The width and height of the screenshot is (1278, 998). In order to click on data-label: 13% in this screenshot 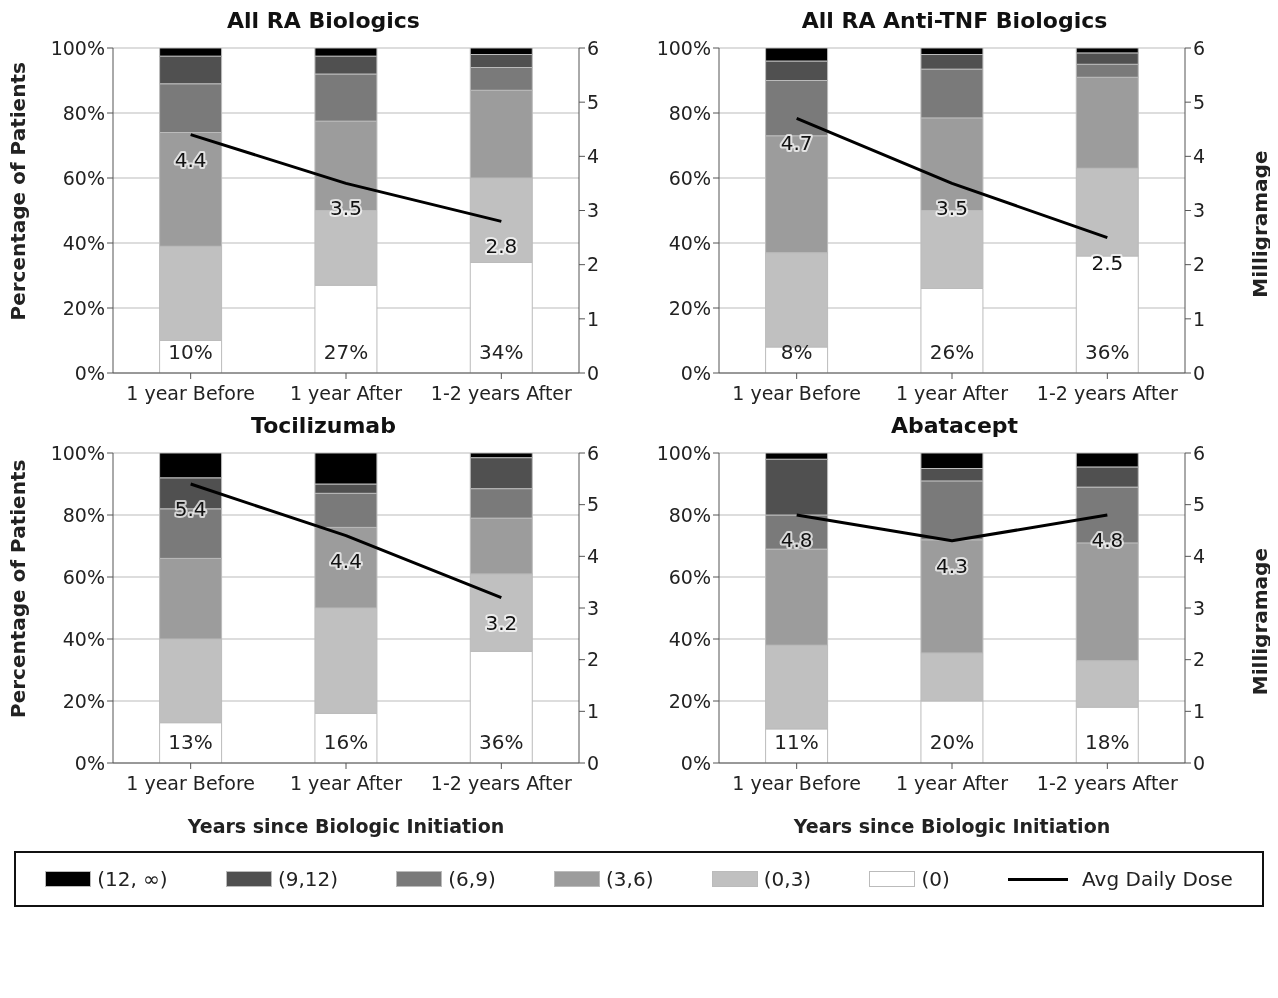, I will do `click(190, 742)`.